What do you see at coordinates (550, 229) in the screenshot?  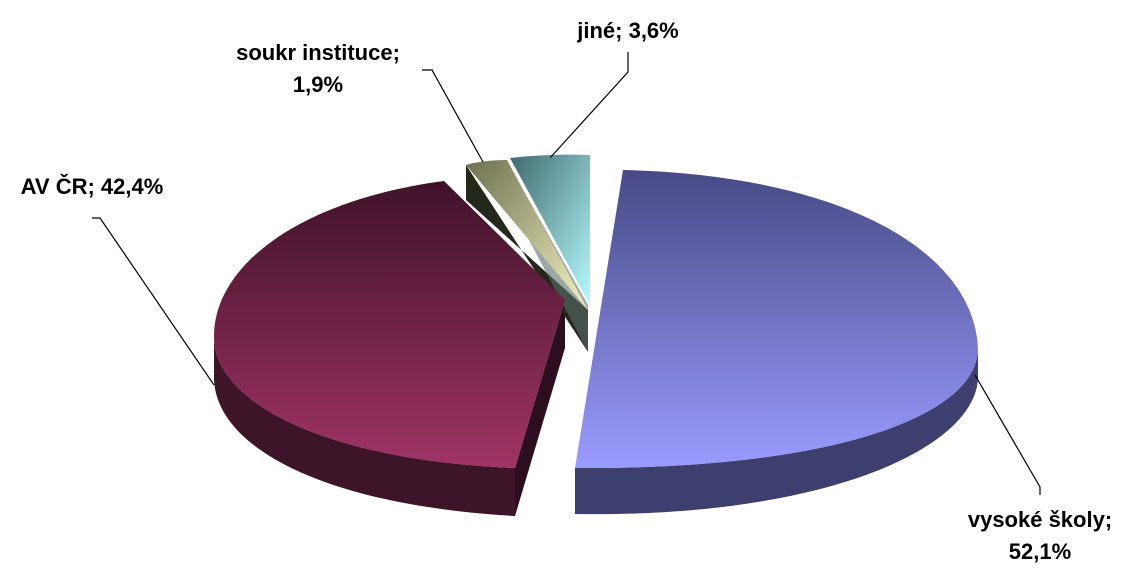 I see `slice-jine` at bounding box center [550, 229].